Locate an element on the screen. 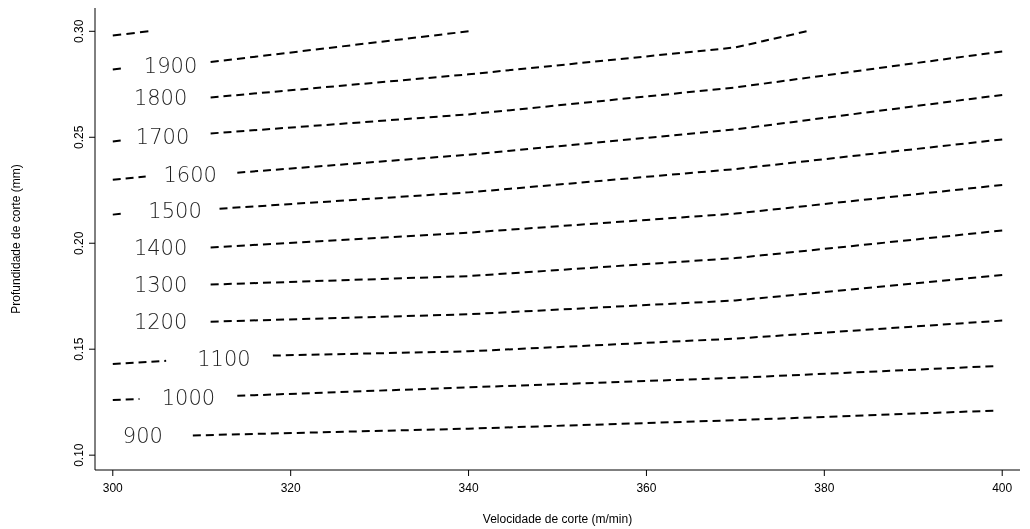 The height and width of the screenshot is (529, 1030). series-label: 900 is located at coordinates (142, 435).